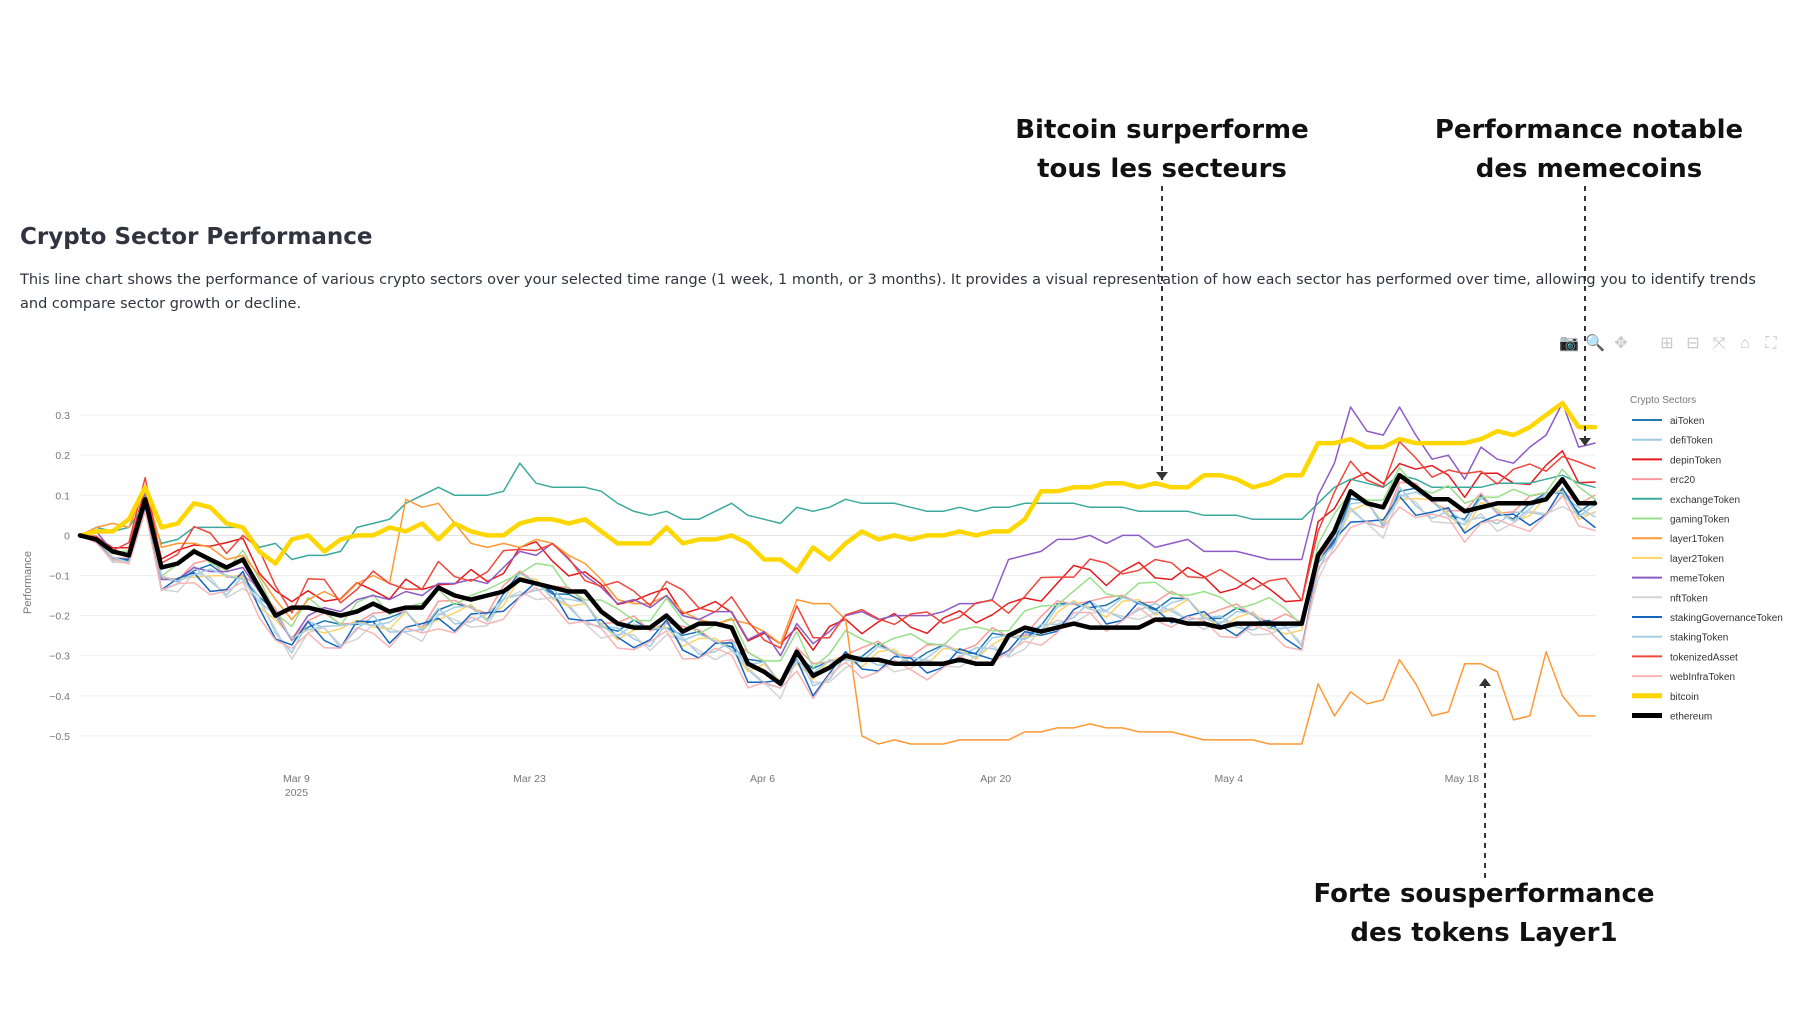 This screenshot has width=1800, height=1013. I want to click on x-tick-label: May 18, so click(1462, 779).